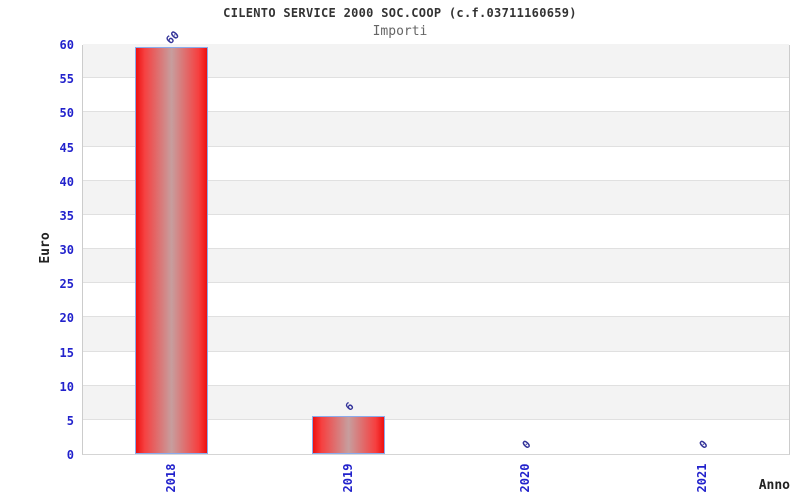  Describe the element at coordinates (400, 31) in the screenshot. I see `chart-subtitle: Importi` at that location.